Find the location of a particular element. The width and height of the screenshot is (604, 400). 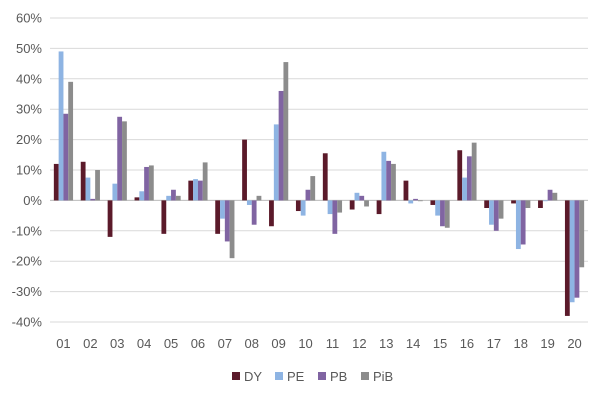

x-tick-label: 05 is located at coordinates (171, 343).